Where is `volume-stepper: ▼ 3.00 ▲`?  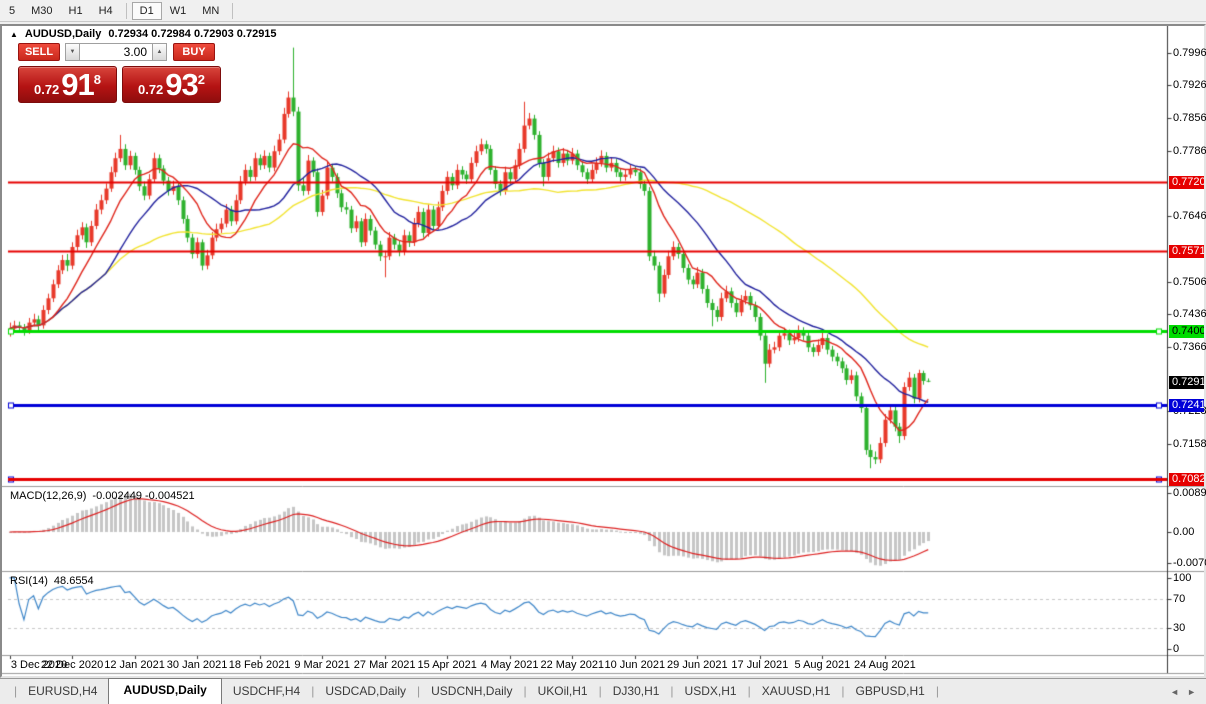 volume-stepper: ▼ 3.00 ▲ is located at coordinates (116, 52).